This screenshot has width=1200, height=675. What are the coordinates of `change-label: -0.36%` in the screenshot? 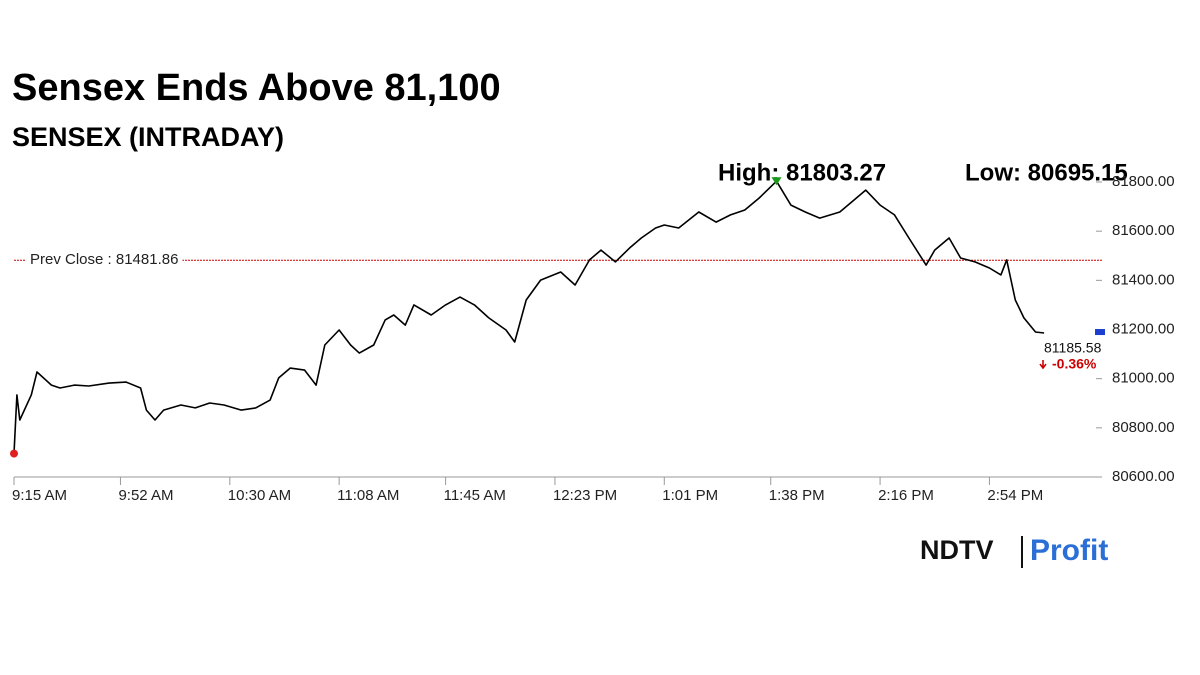 It's located at (1074, 364).